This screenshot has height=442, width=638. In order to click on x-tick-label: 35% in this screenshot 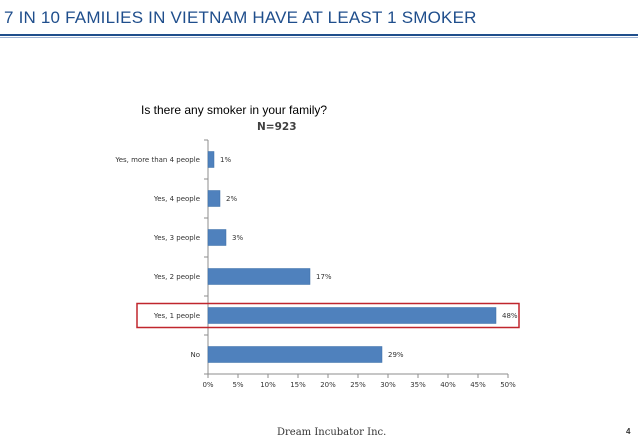, I will do `click(418, 385)`.